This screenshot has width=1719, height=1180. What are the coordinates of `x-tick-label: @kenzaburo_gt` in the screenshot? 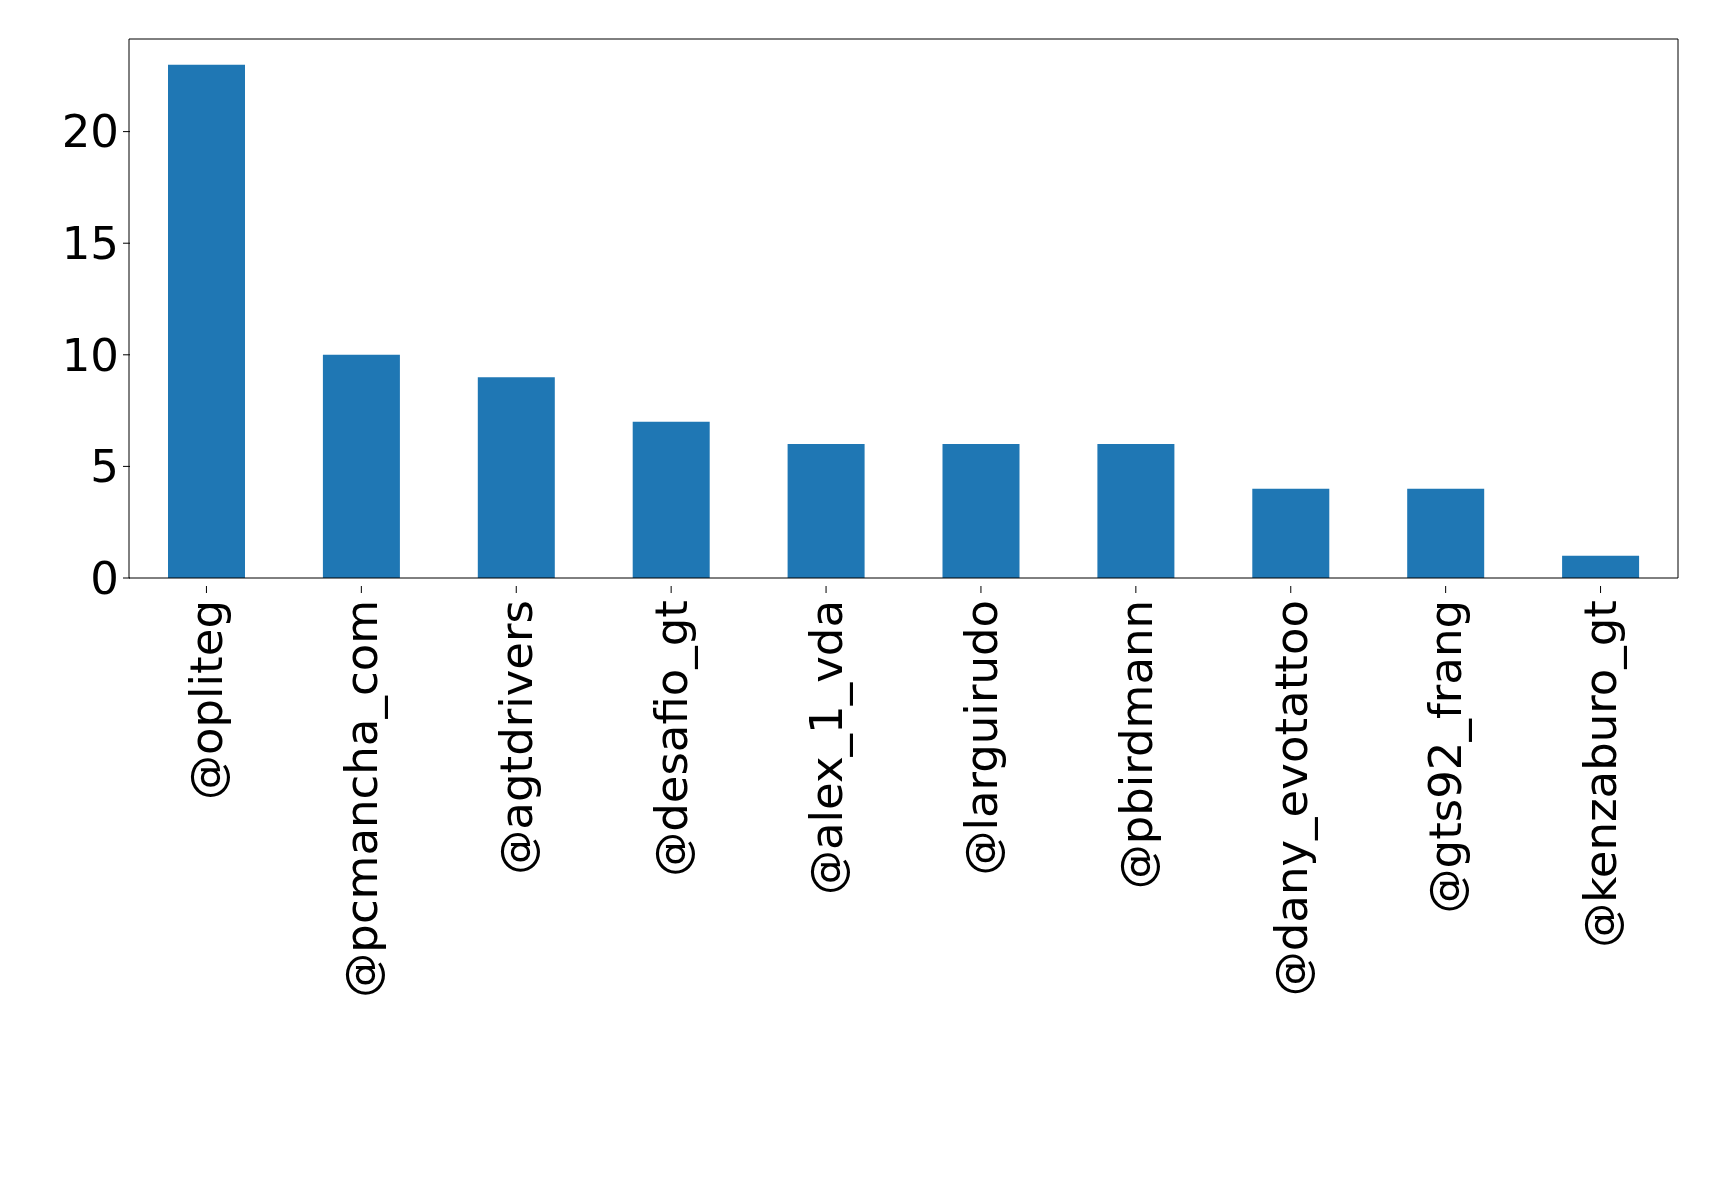 It's located at (1601, 774).